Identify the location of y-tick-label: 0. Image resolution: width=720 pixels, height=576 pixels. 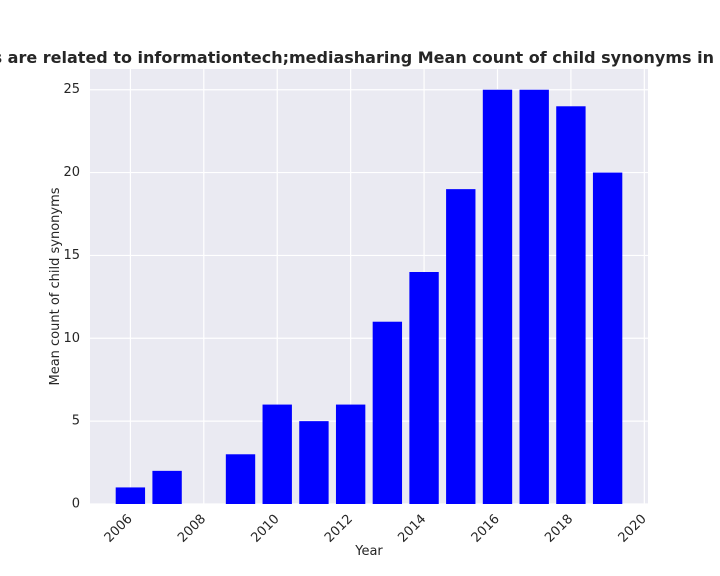
(76, 504).